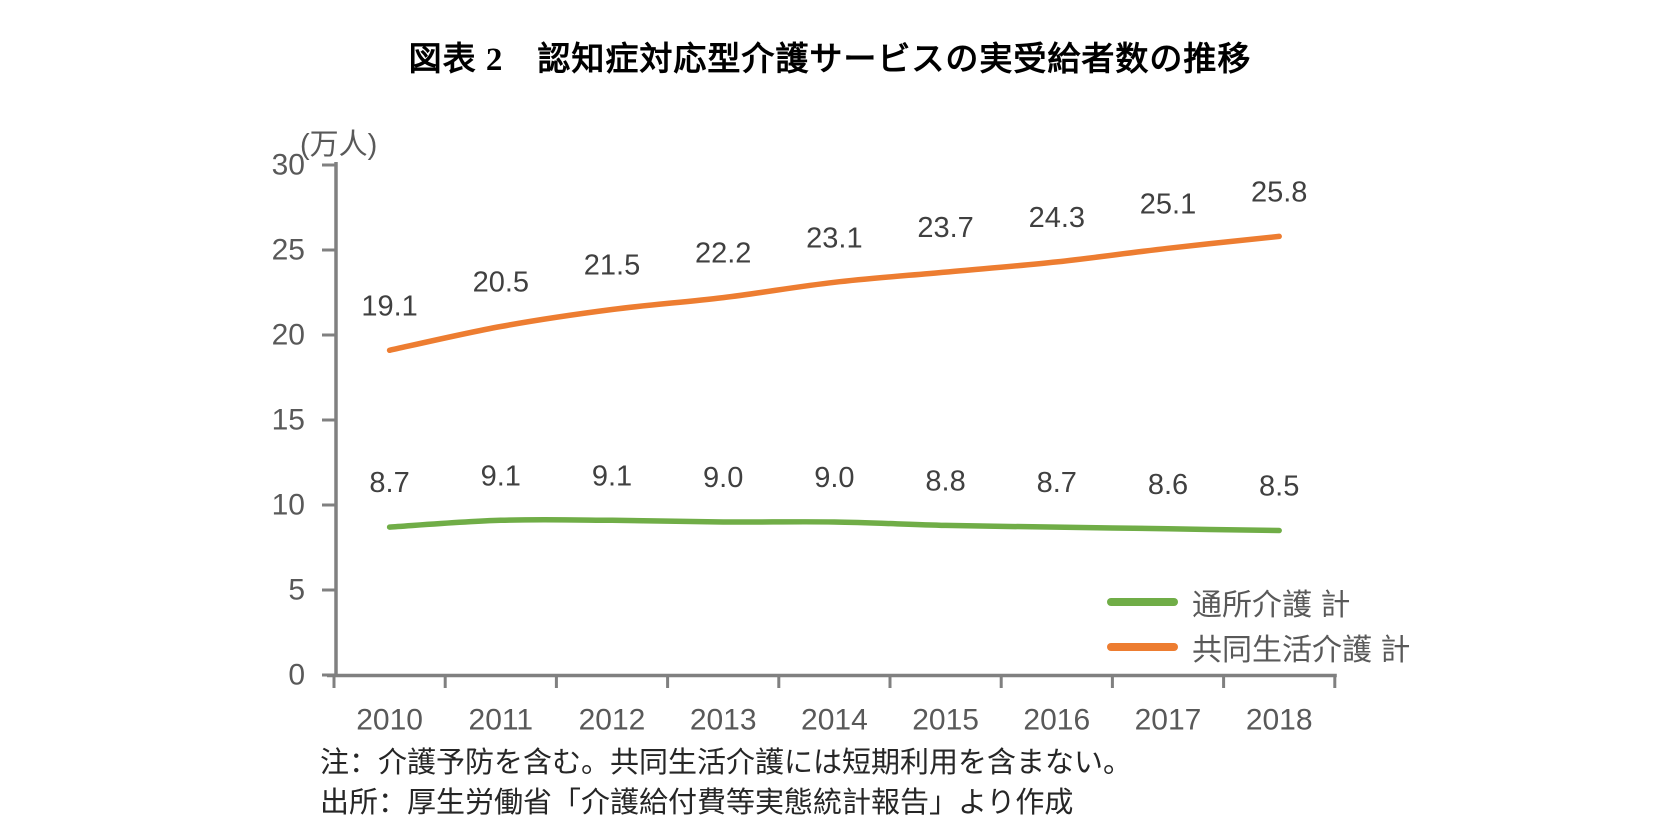 This screenshot has height=836, width=1660. What do you see at coordinates (1168, 720) in the screenshot?
I see `x-axis-label: 2017` at bounding box center [1168, 720].